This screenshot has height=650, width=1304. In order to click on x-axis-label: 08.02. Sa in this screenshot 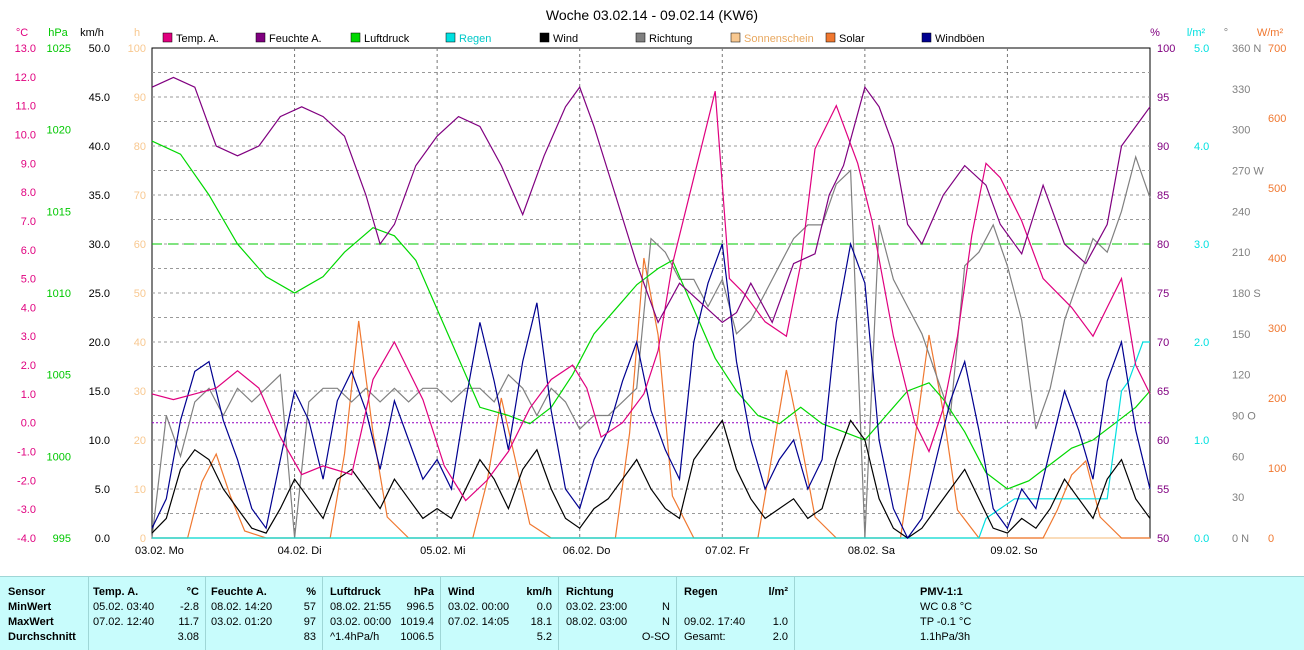, I will do `click(872, 551)`.